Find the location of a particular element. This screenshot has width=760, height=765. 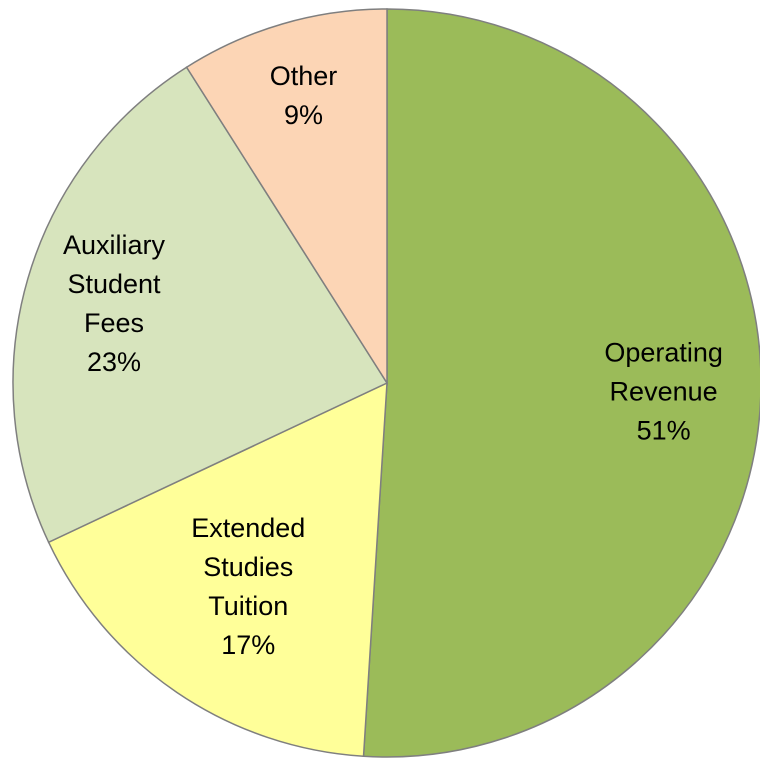

value-label: 9% is located at coordinates (304, 114).